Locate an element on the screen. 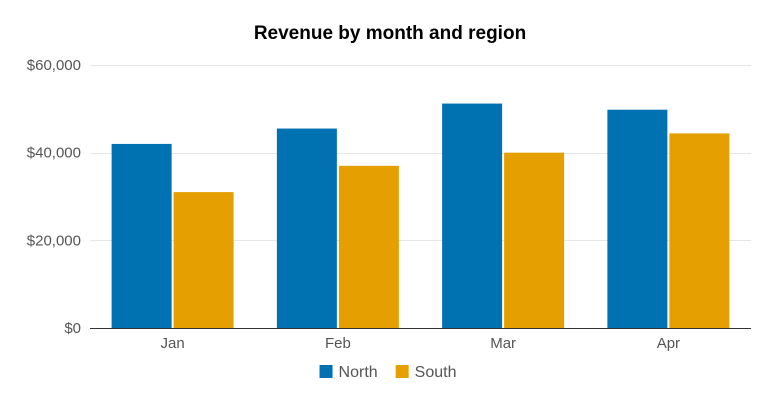  legend-label: South is located at coordinates (436, 372).